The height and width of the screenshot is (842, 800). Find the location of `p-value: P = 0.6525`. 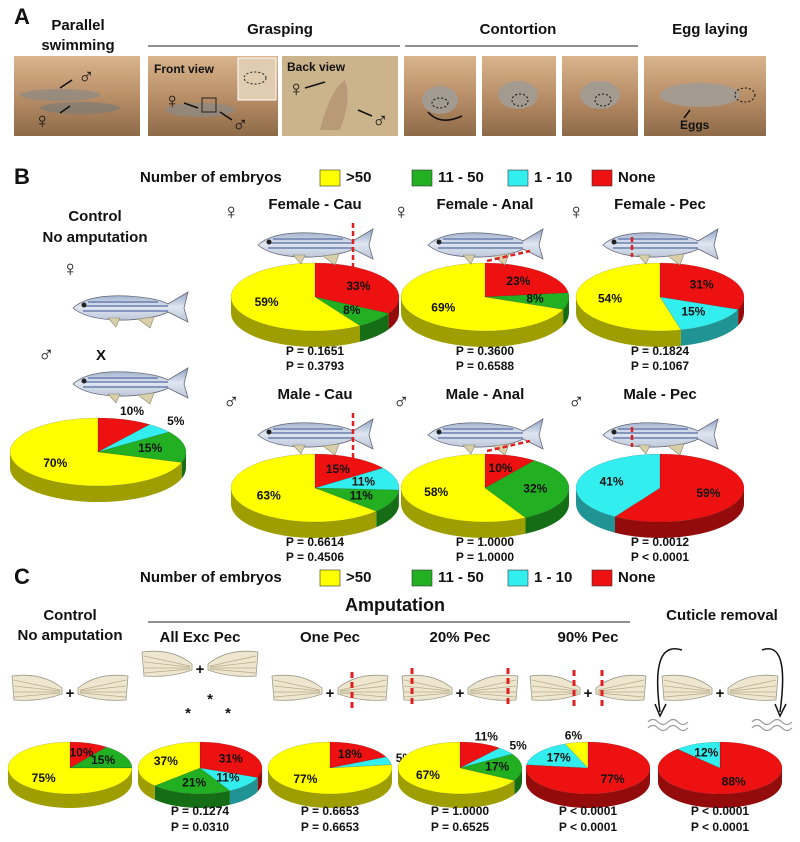

p-value: P = 0.6525 is located at coordinates (460, 827).